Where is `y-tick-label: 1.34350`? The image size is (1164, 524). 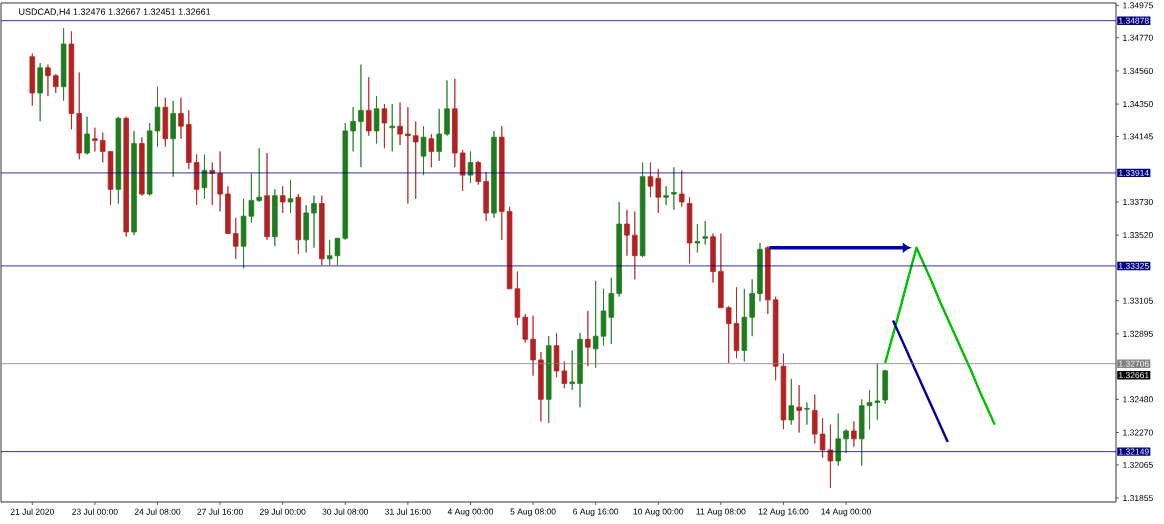
y-tick-label: 1.34350 is located at coordinates (1138, 104).